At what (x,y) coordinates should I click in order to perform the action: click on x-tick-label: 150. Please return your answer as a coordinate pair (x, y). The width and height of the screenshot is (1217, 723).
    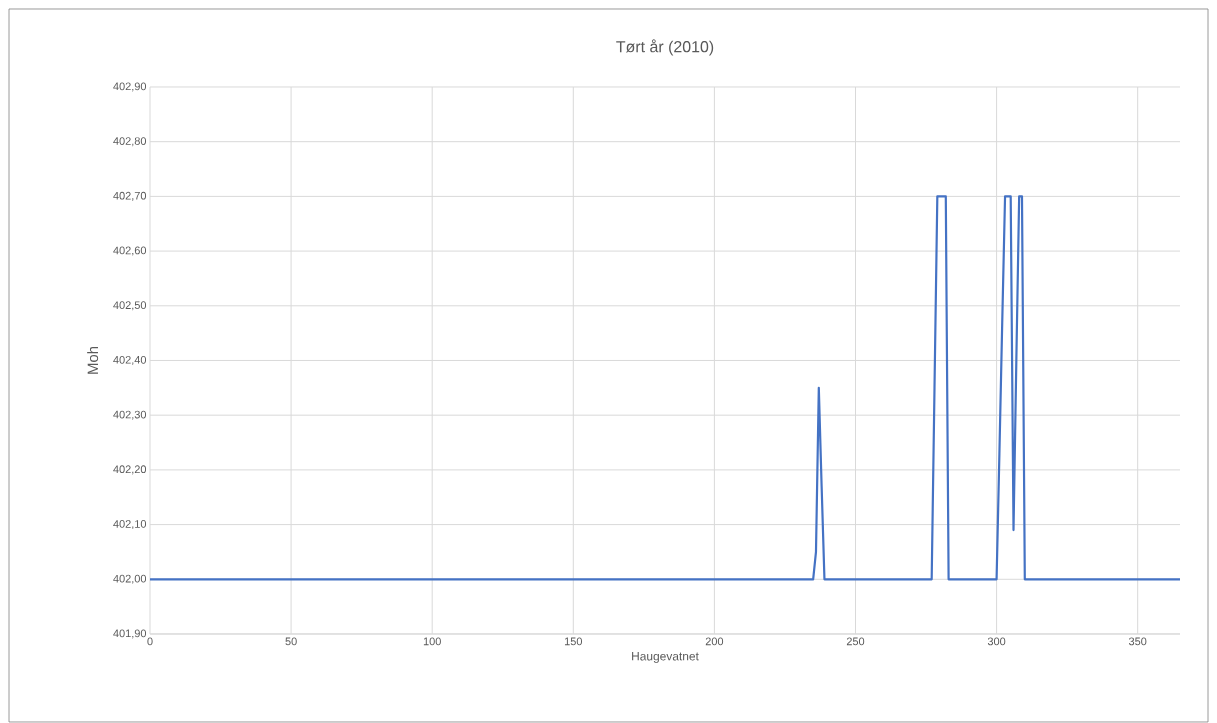
    Looking at the image, I should click on (573, 641).